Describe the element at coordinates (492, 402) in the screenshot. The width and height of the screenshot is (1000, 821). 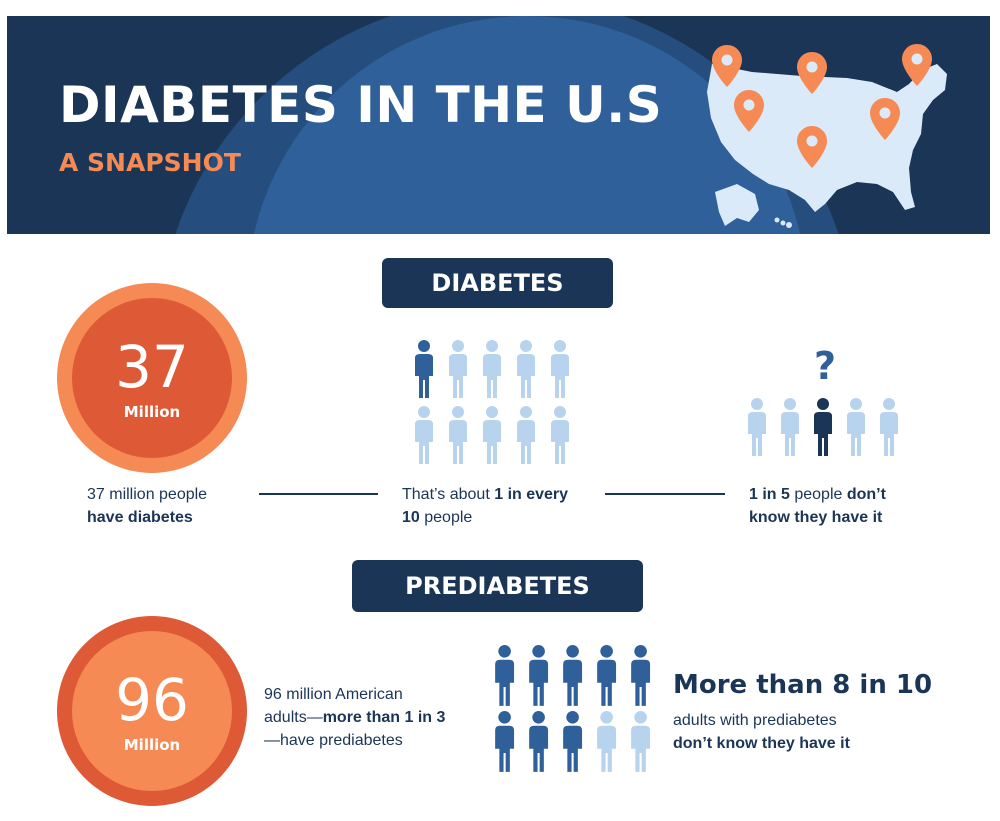
I see `ratio-people-icons` at that location.